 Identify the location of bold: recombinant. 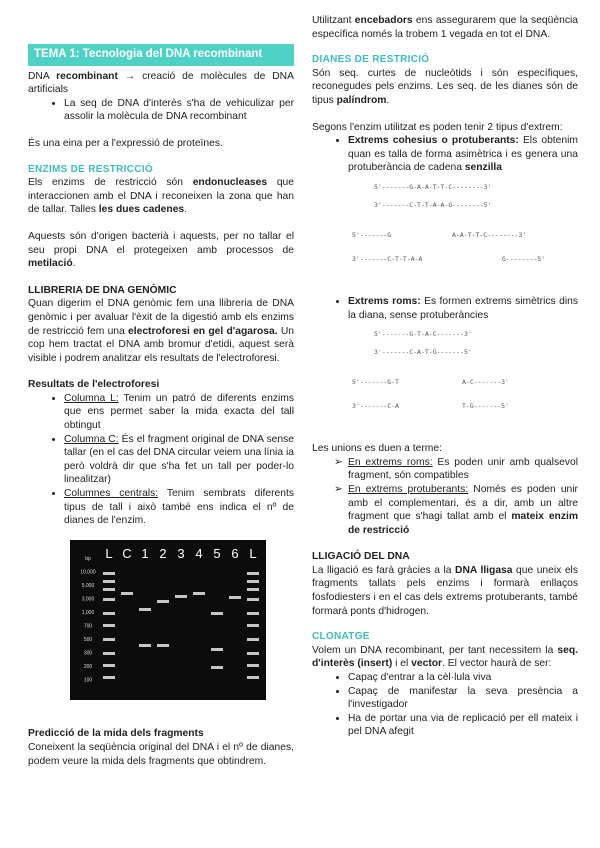
(87, 76).